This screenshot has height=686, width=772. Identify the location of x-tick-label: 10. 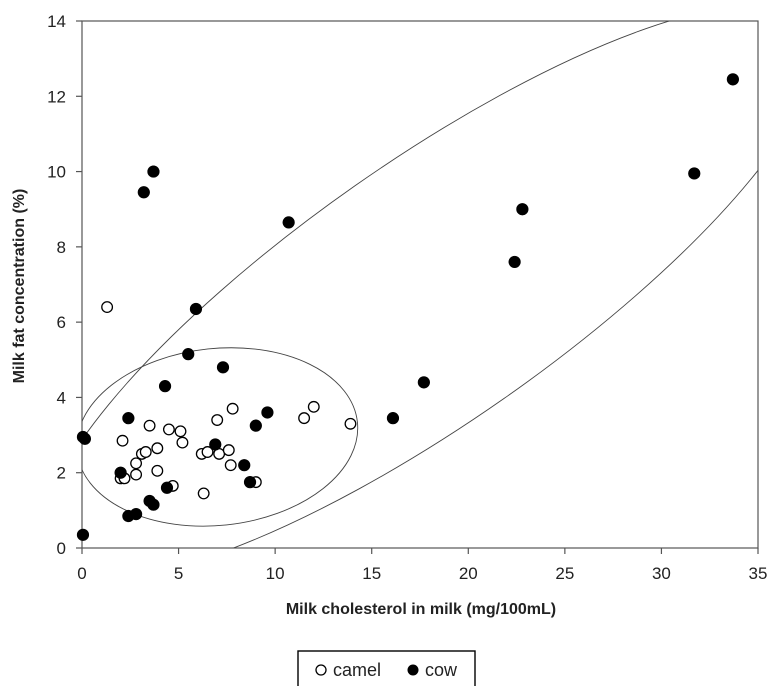
(275, 573).